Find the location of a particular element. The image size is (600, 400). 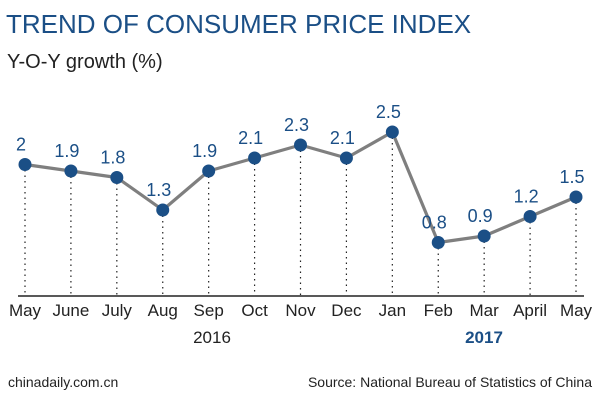

data-label-1: 1.9 is located at coordinates (66, 151).